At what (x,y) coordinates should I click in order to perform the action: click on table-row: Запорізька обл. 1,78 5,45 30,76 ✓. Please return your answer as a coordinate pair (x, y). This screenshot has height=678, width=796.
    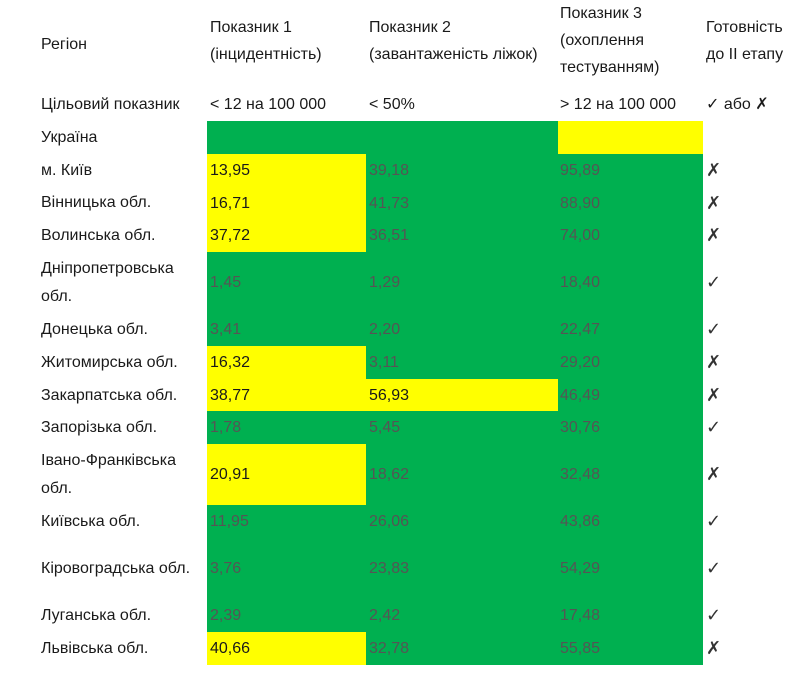
    Looking at the image, I should click on (398, 427).